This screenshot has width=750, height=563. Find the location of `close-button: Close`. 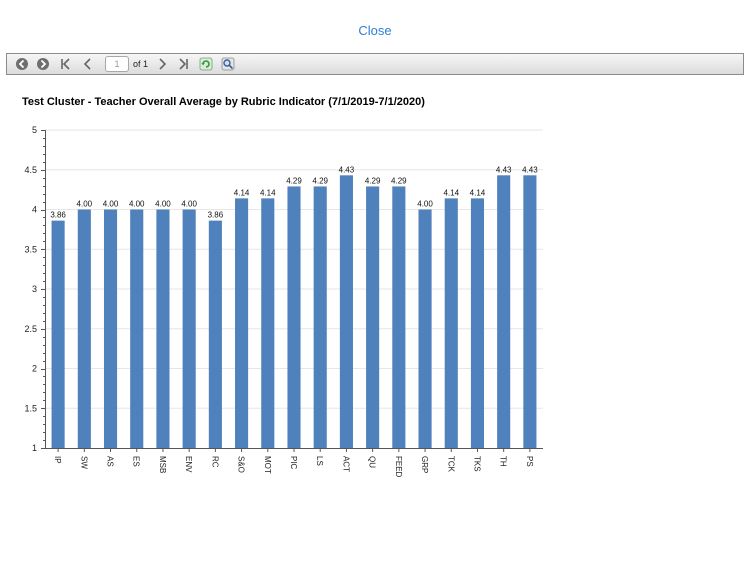

close-button: Close is located at coordinates (375, 30).